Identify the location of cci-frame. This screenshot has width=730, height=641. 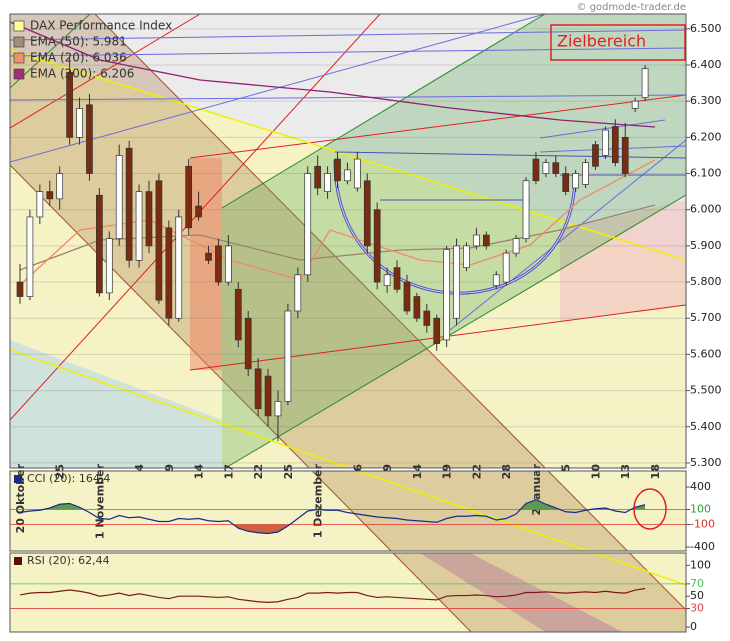
(348, 511).